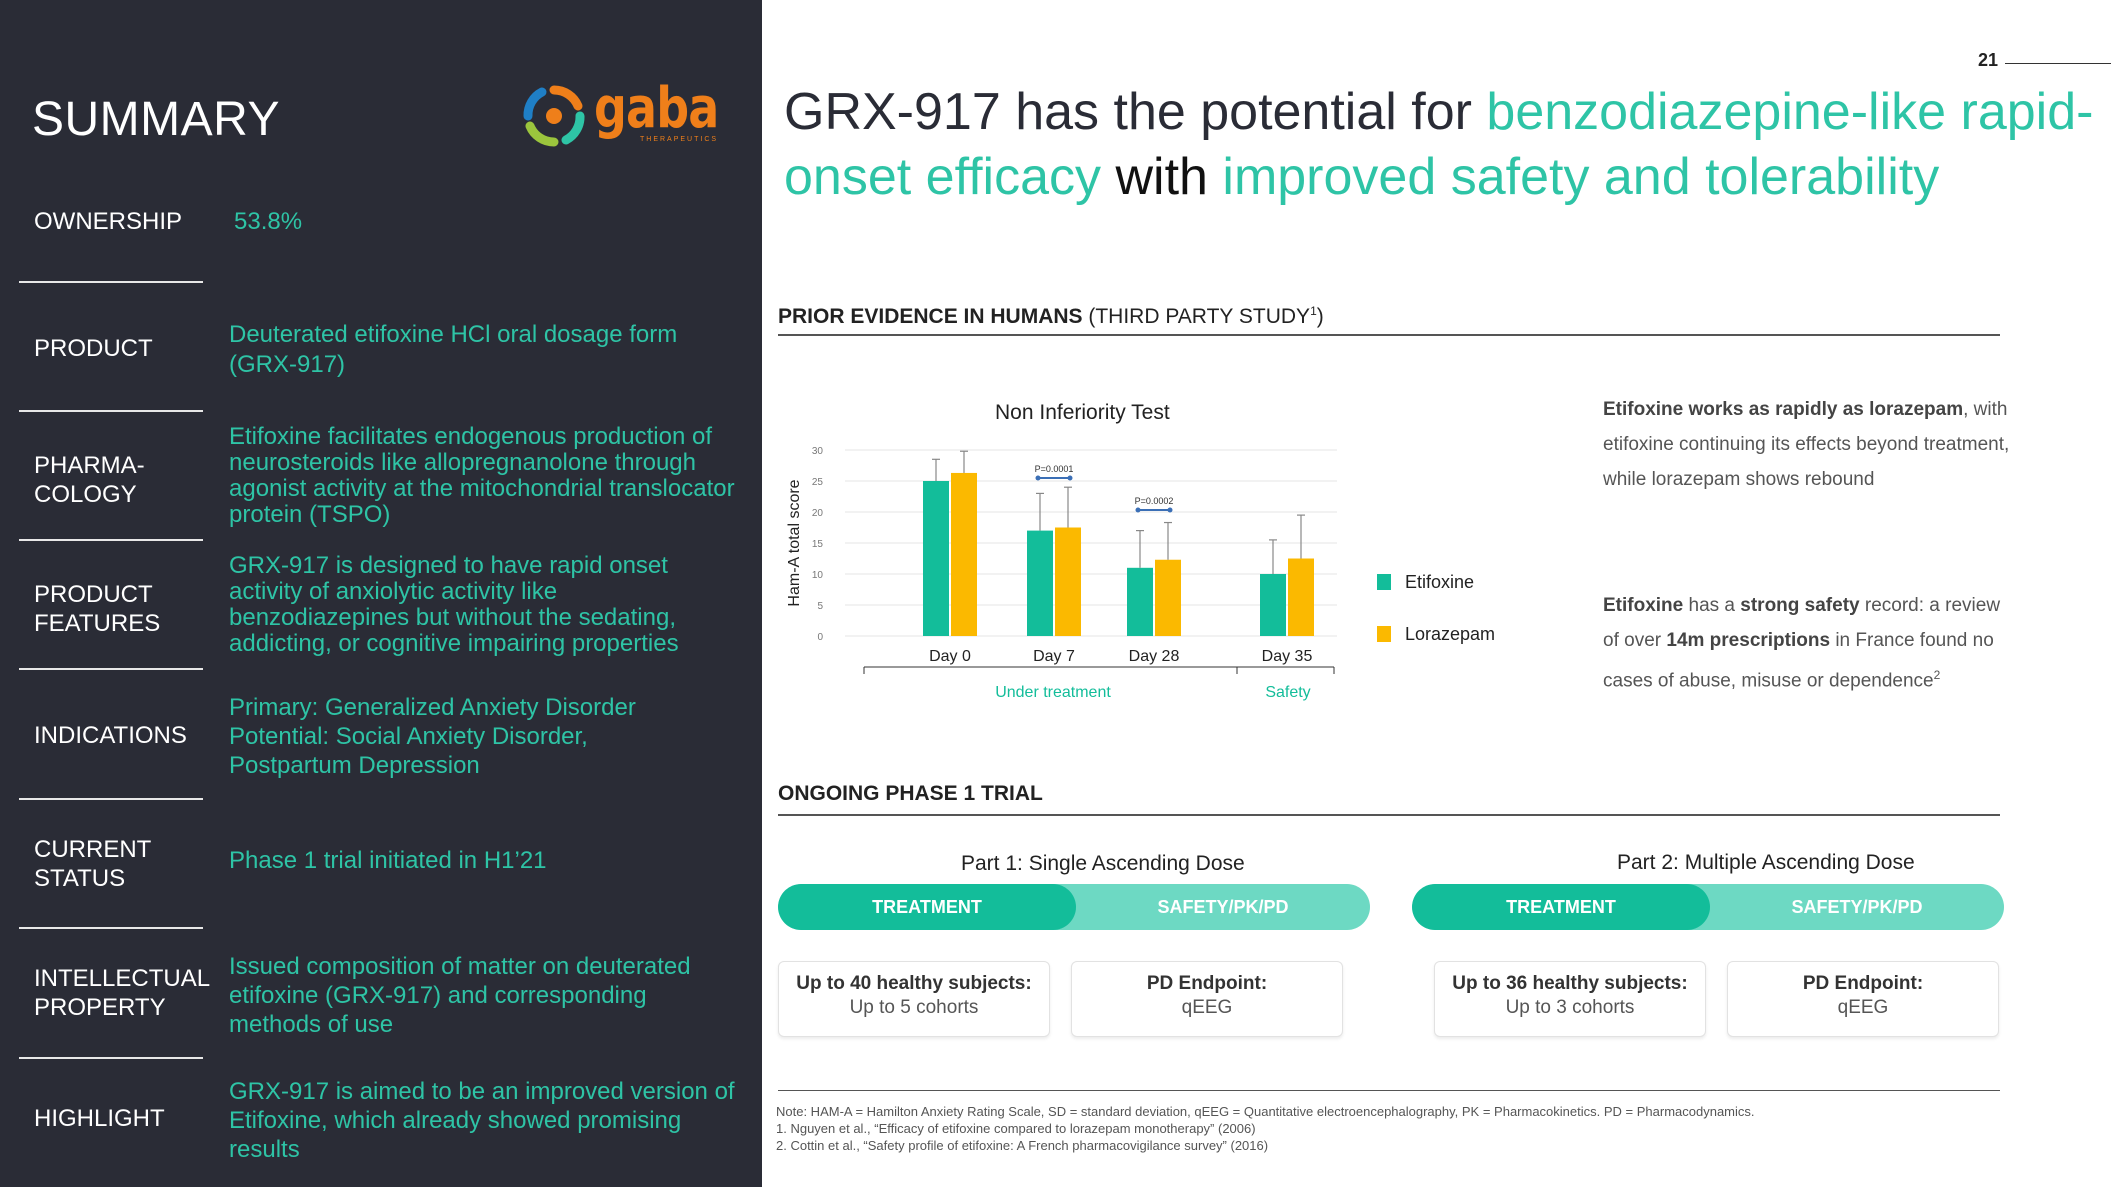 This screenshot has width=2111, height=1187. I want to click on evidence-safety-bold-2: strong safety, so click(1800, 605).